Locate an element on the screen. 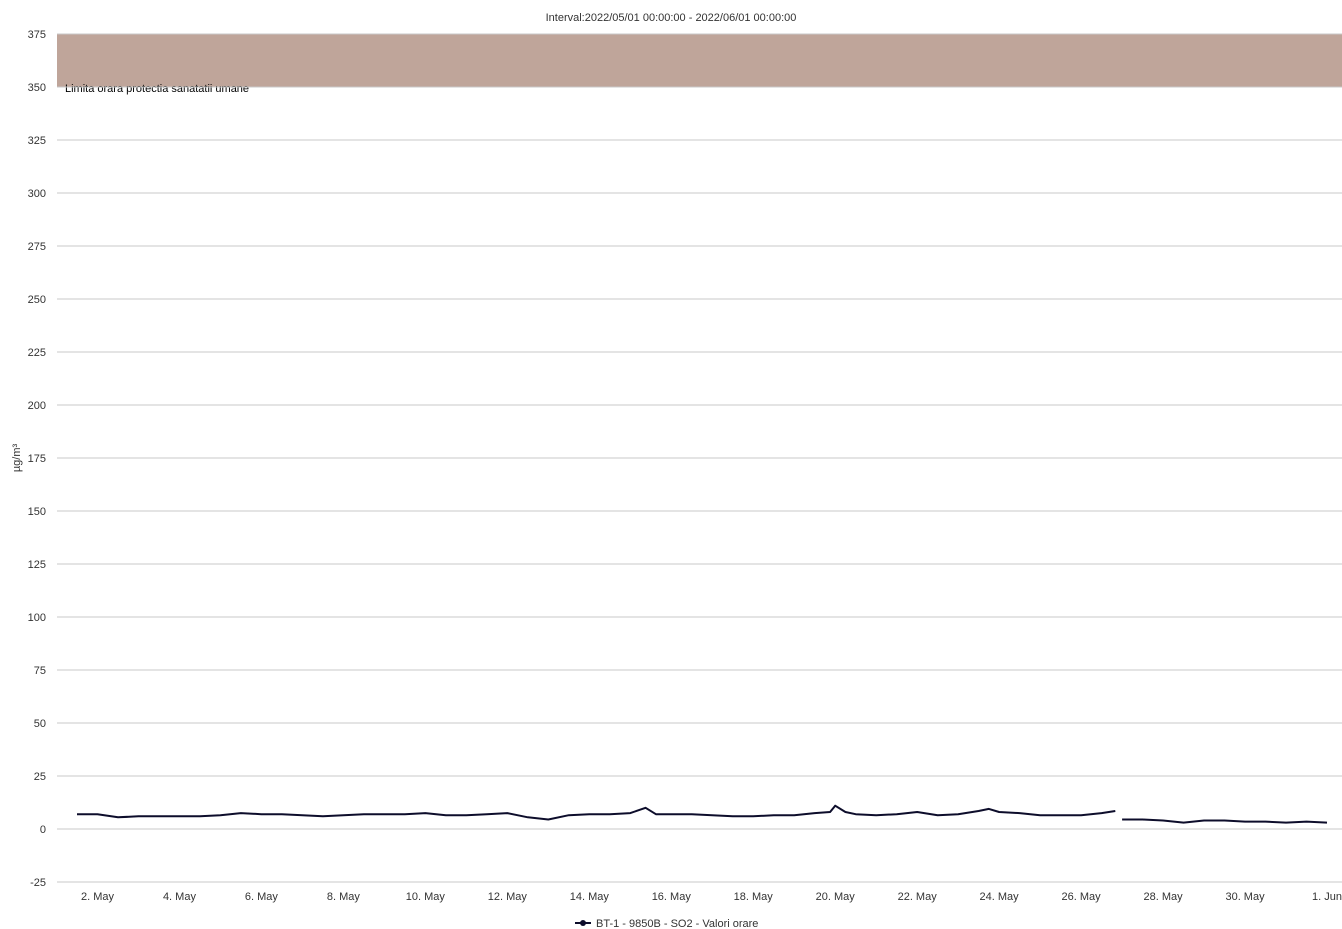 This screenshot has height=929, width=1342. x-tick-label: 2. May is located at coordinates (98, 897).